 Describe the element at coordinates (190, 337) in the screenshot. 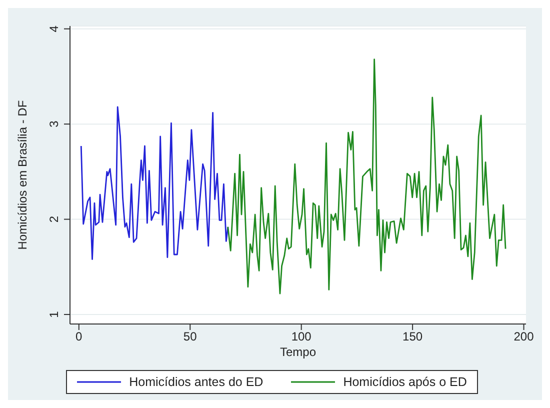

I see `x-tick-label: 50` at that location.